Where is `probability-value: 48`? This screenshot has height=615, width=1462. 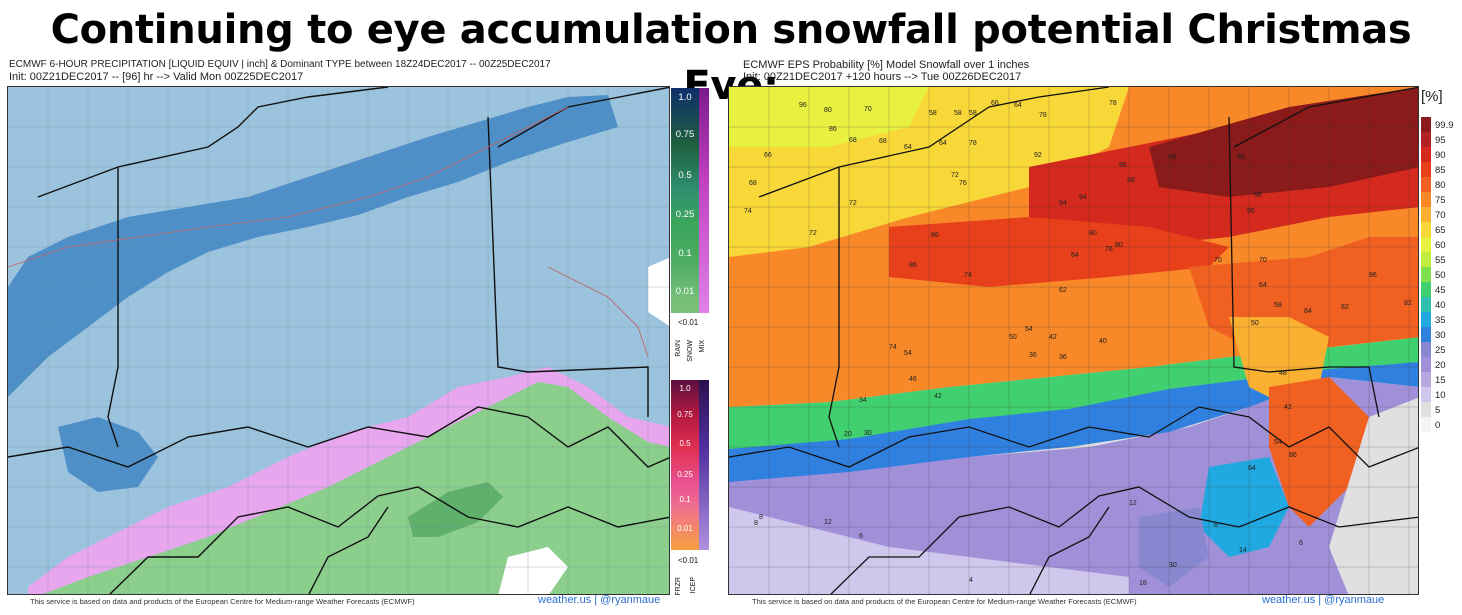 probability-value: 48 is located at coordinates (1283, 373).